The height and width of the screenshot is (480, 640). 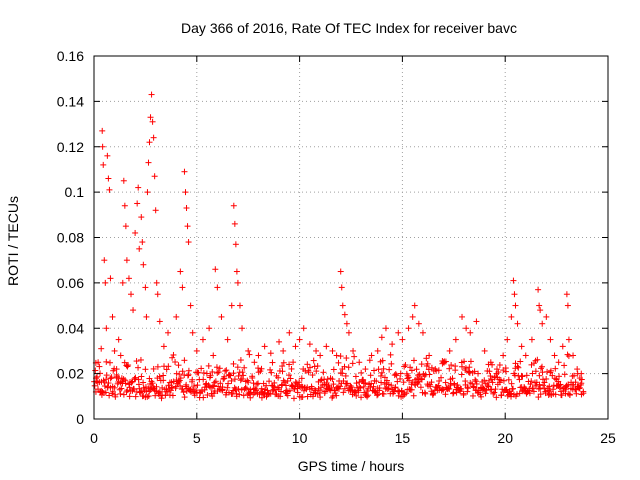 What do you see at coordinates (75, 192) in the screenshot?
I see `y-tick-label: 0.1` at bounding box center [75, 192].